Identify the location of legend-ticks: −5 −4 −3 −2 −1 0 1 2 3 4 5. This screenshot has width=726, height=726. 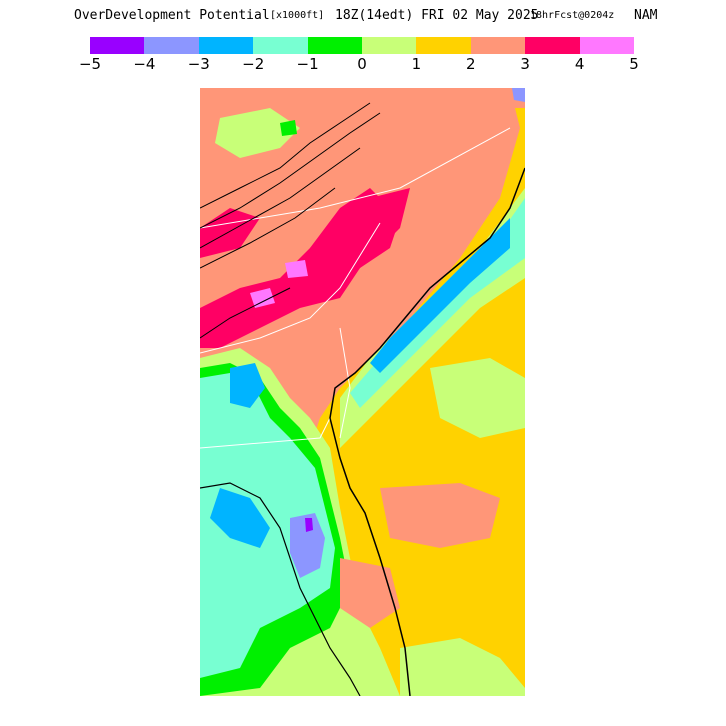
(363, 66).